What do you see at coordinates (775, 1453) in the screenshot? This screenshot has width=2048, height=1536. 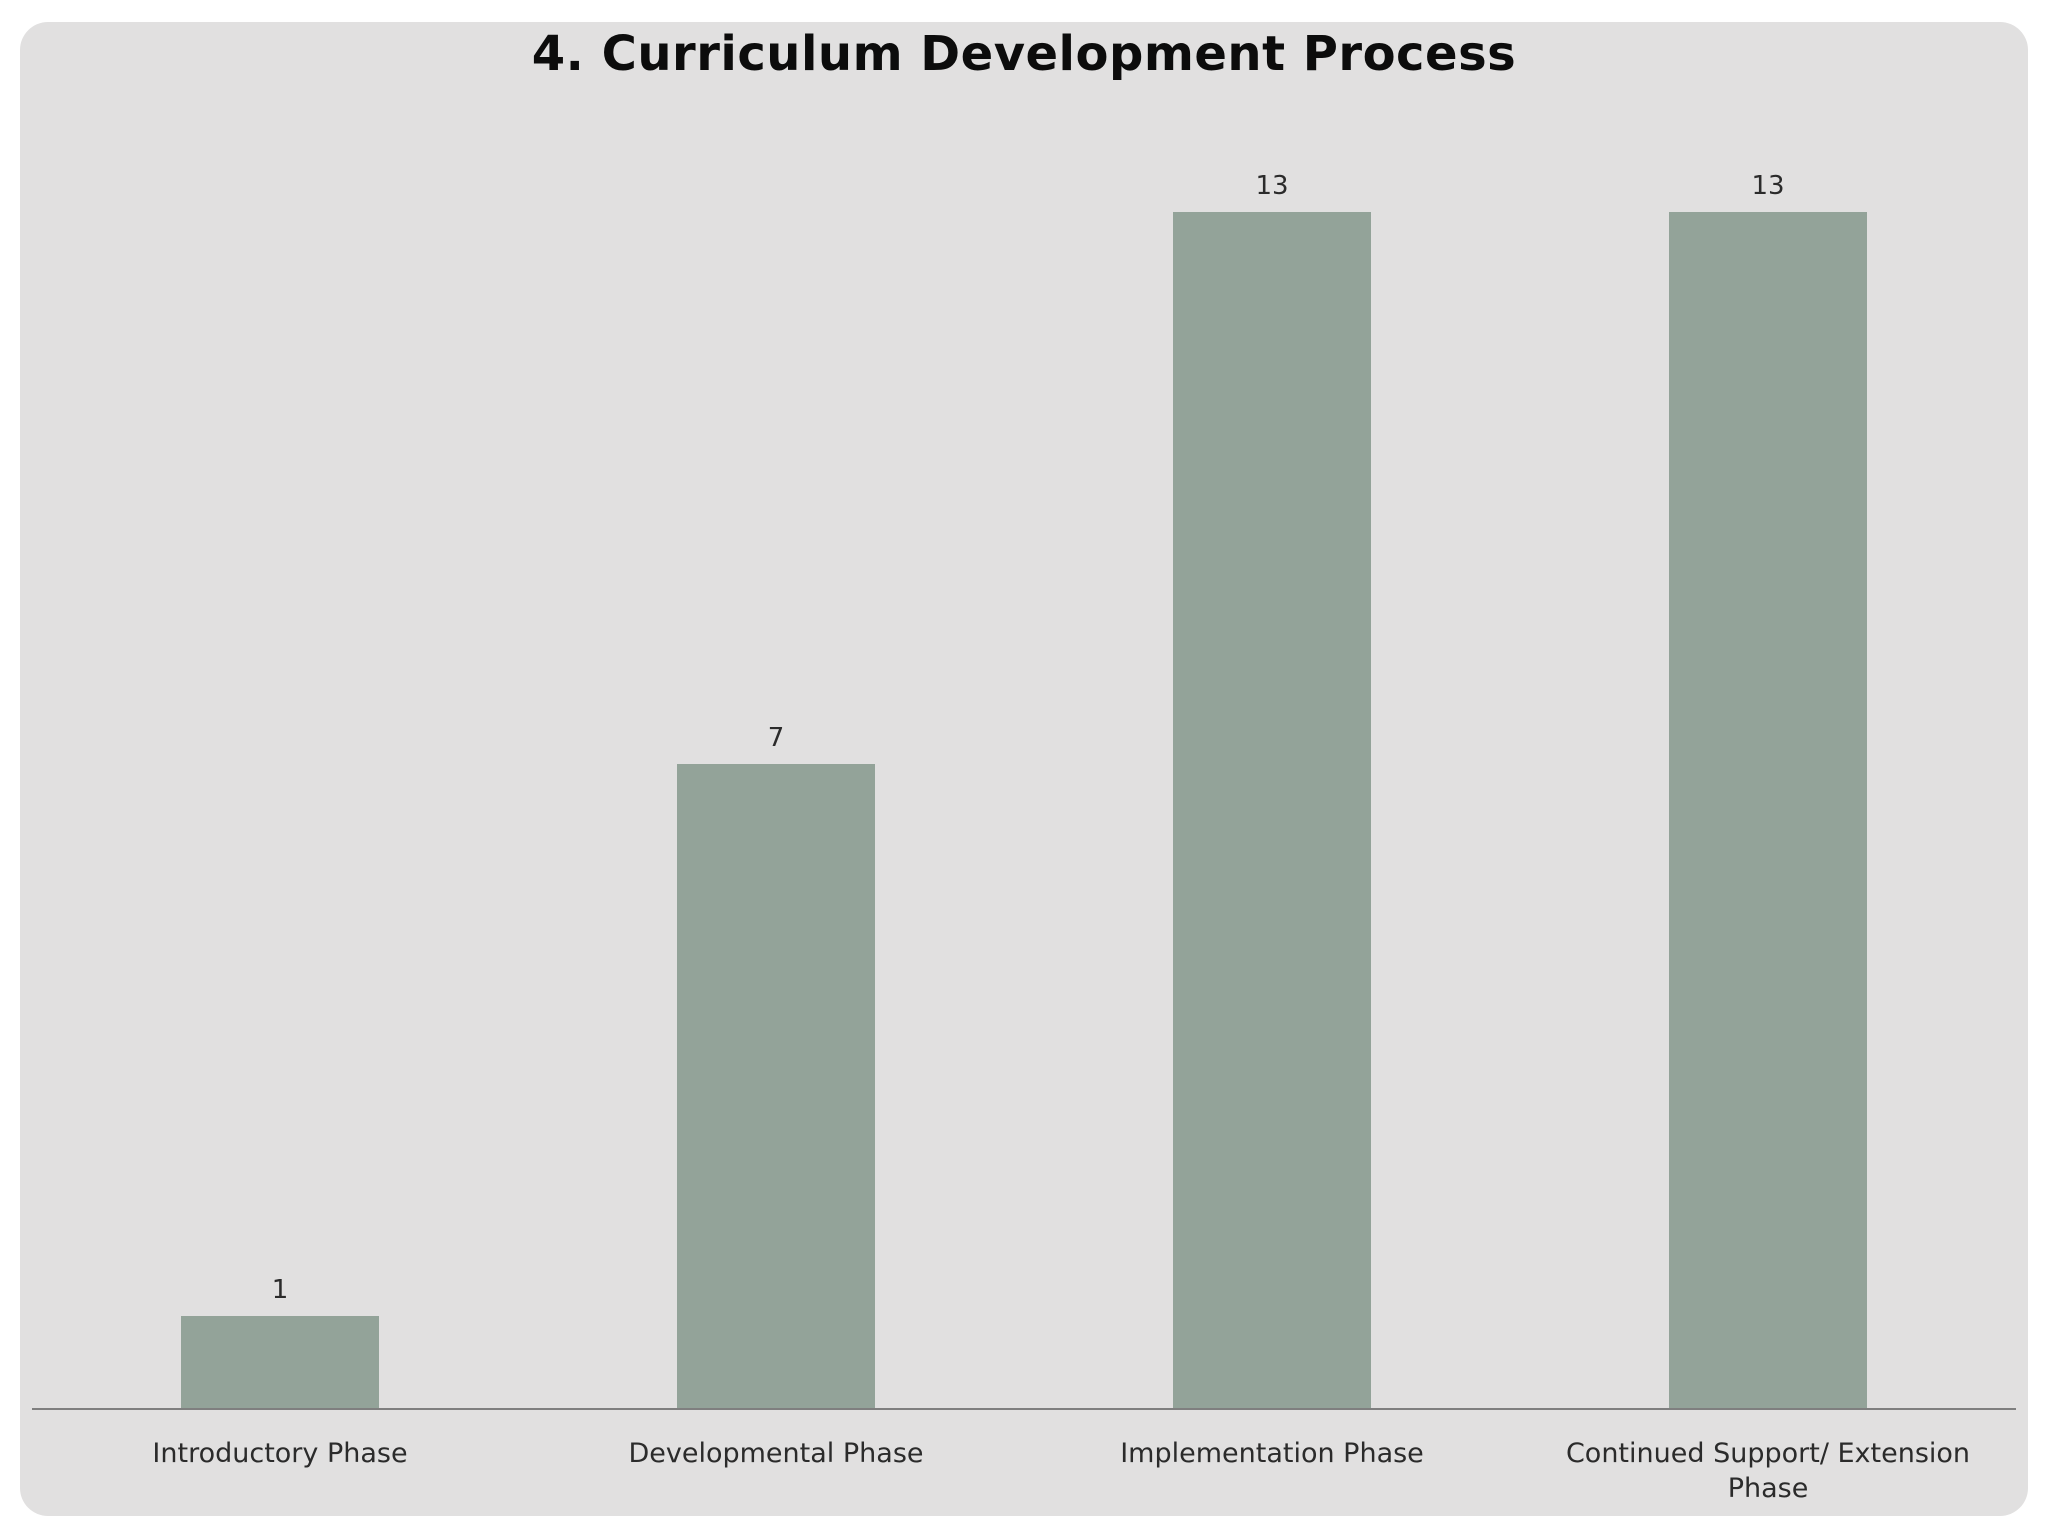 I see `category-label-2: Developmental Phase` at bounding box center [775, 1453].